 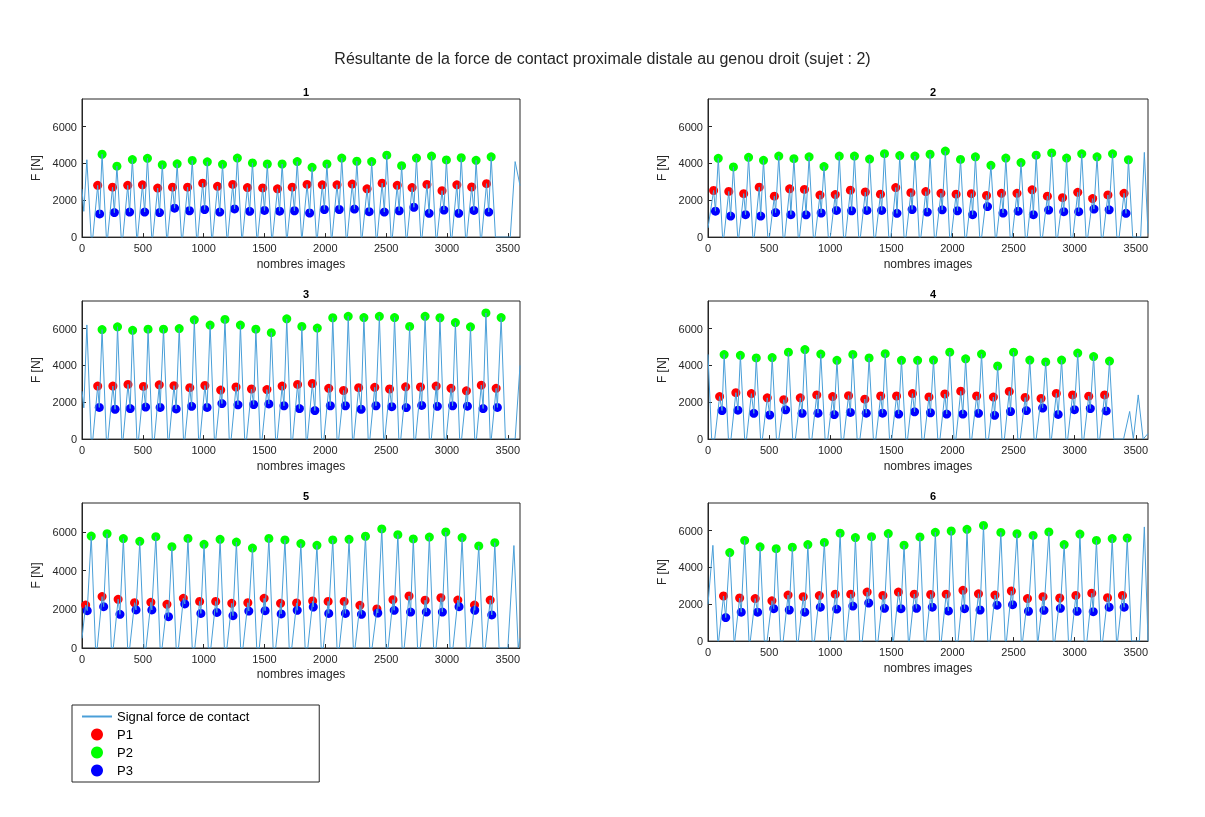 I want to click on text: Résultante de la force de contact proximale distale au genou droit (sujet : 2), so click(x=602, y=59).